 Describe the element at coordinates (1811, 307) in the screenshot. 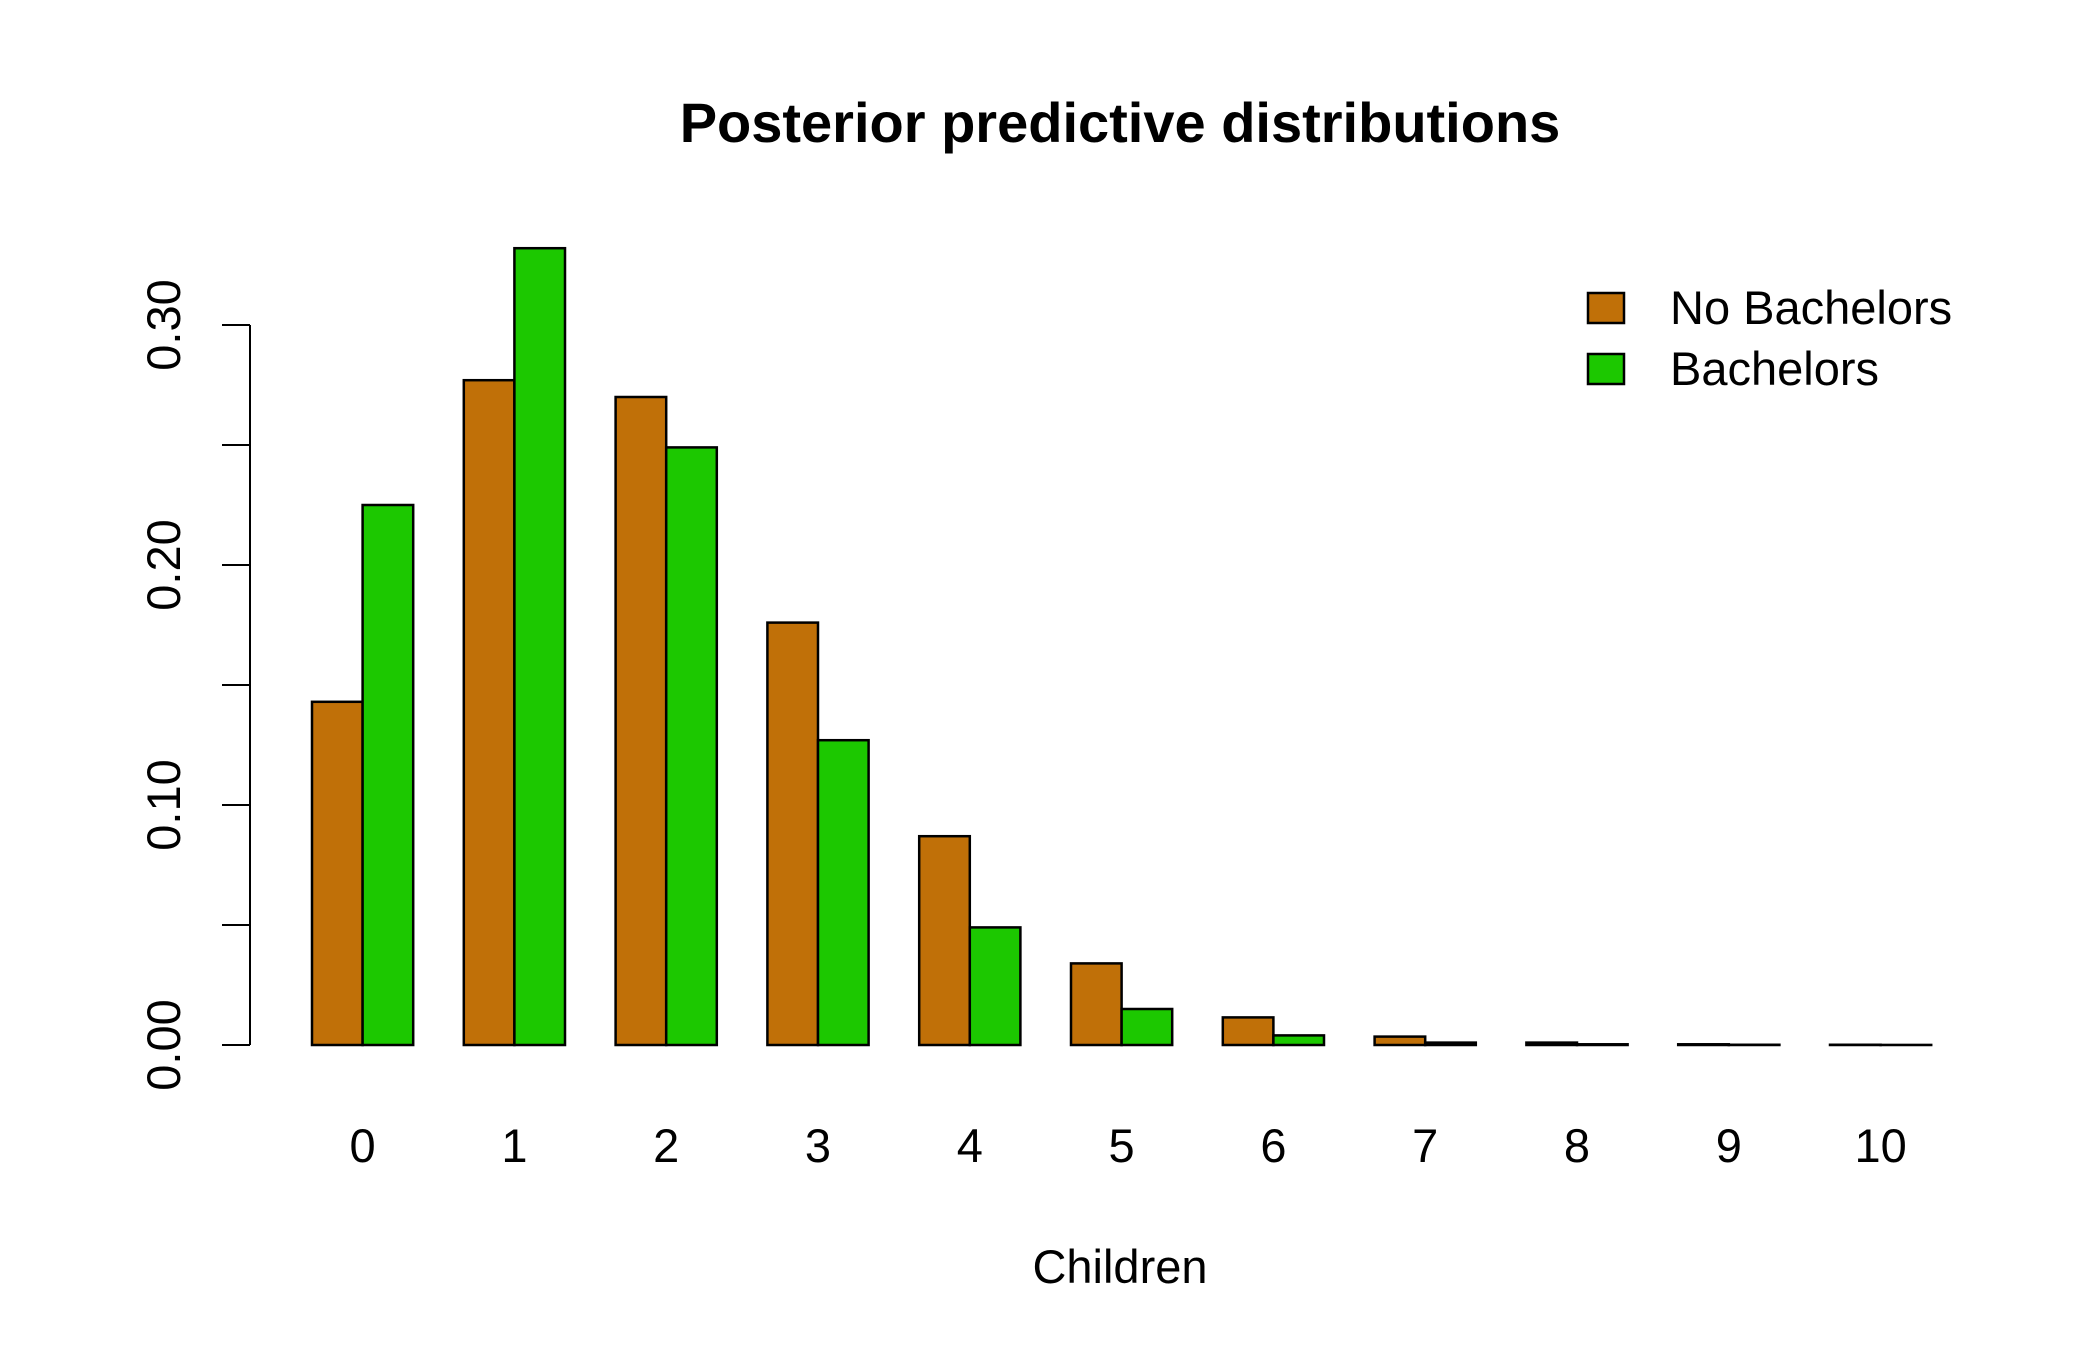

I see `legend-label: No Bachelors` at that location.